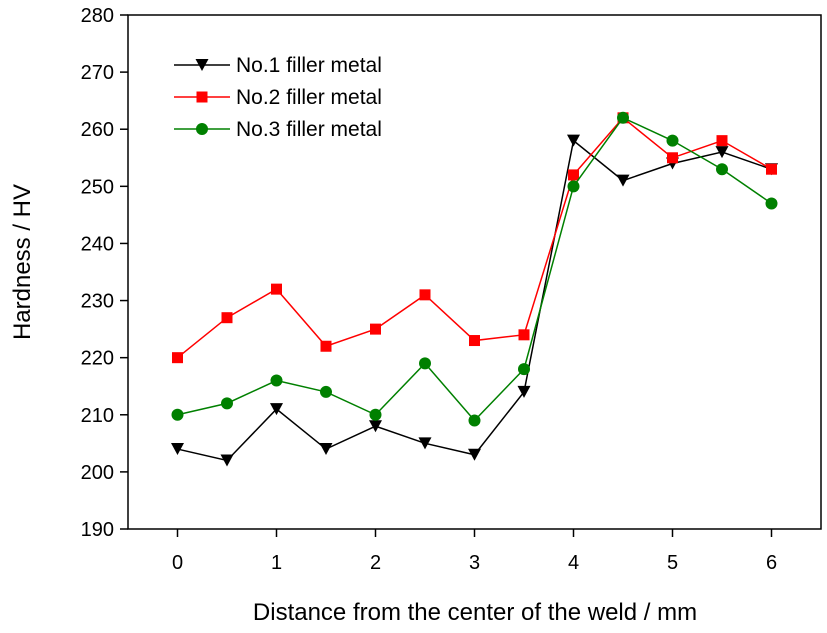  What do you see at coordinates (375, 563) in the screenshot?
I see `x-tick-label: 2` at bounding box center [375, 563].